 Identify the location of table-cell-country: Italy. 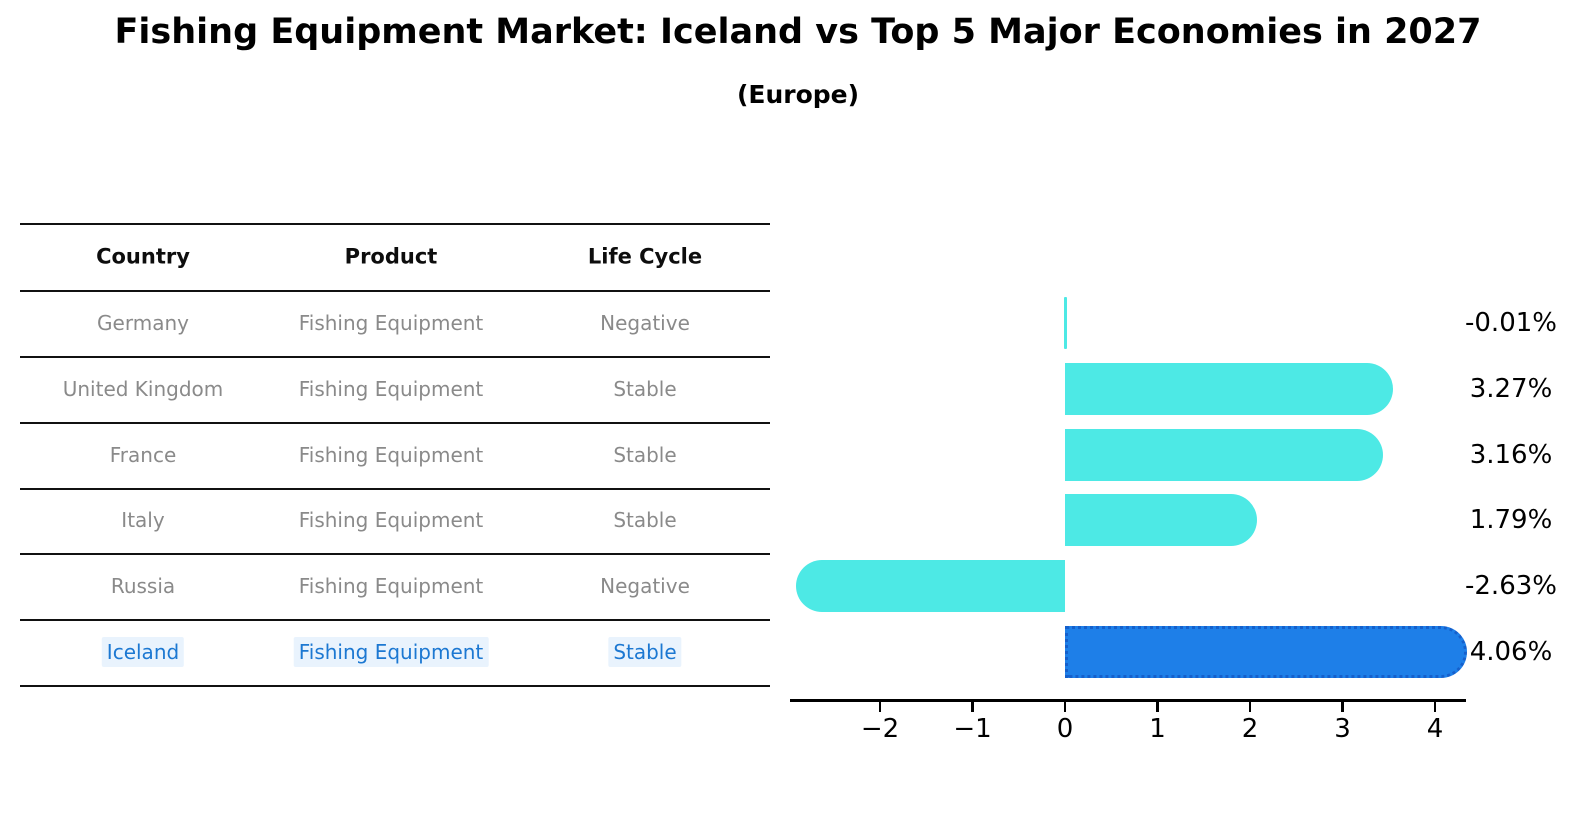
(143, 520).